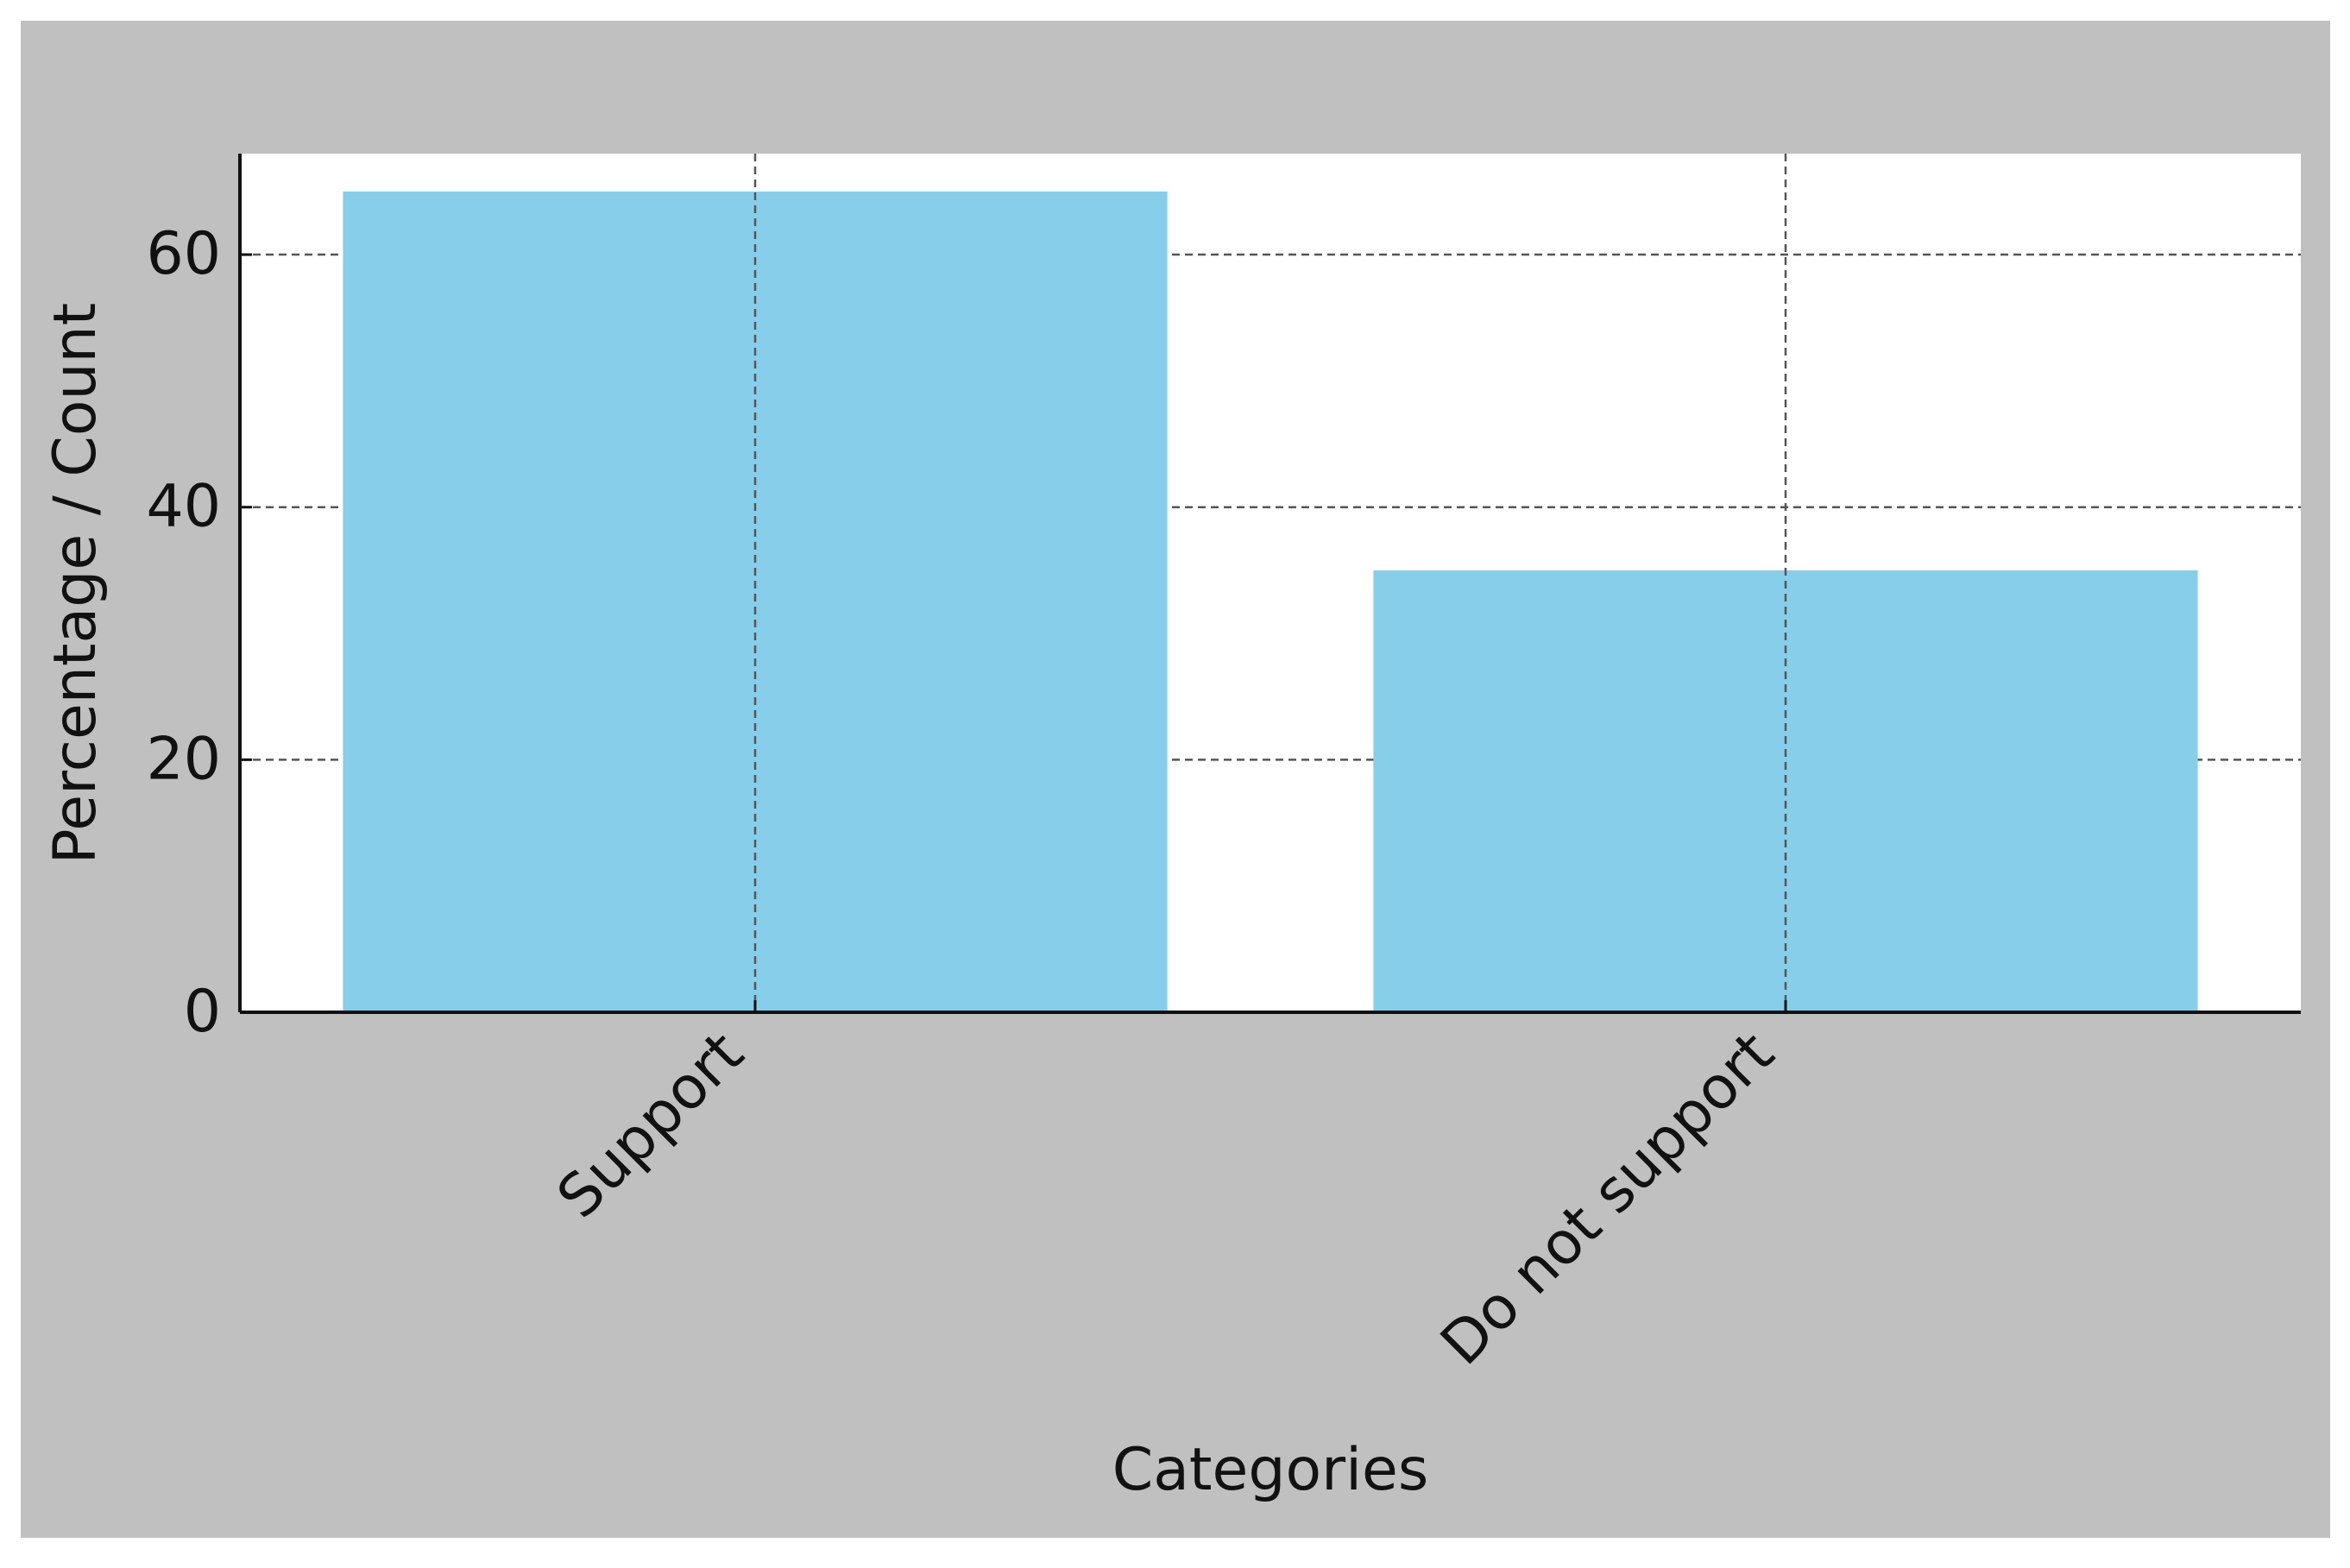 This screenshot has height=1568, width=2350. Describe the element at coordinates (1270, 1470) in the screenshot. I see `x-axis-label: Categories` at that location.